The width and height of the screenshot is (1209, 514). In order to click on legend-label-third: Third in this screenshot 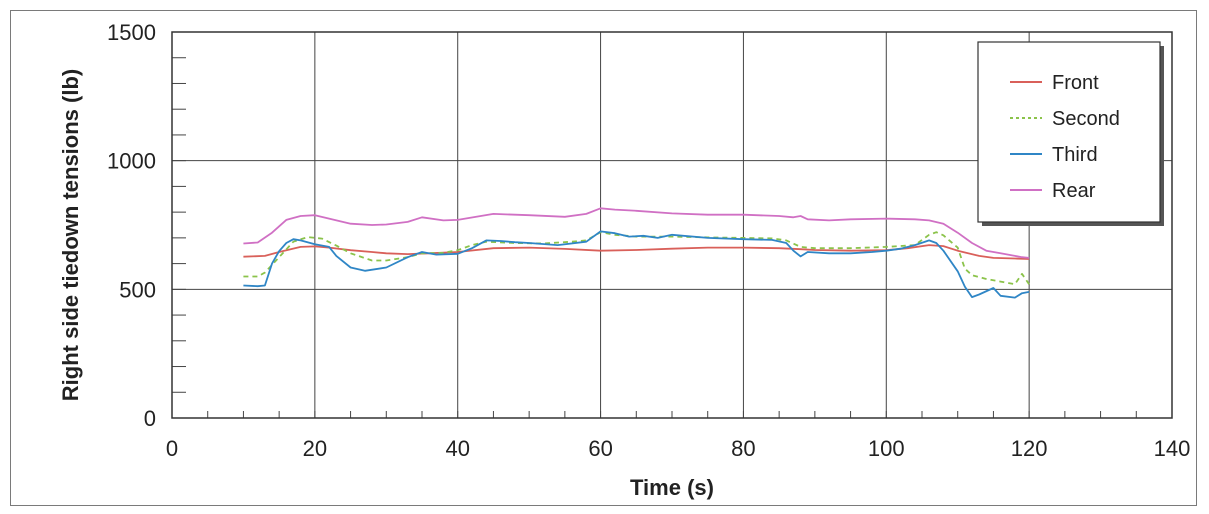, I will do `click(1075, 155)`.